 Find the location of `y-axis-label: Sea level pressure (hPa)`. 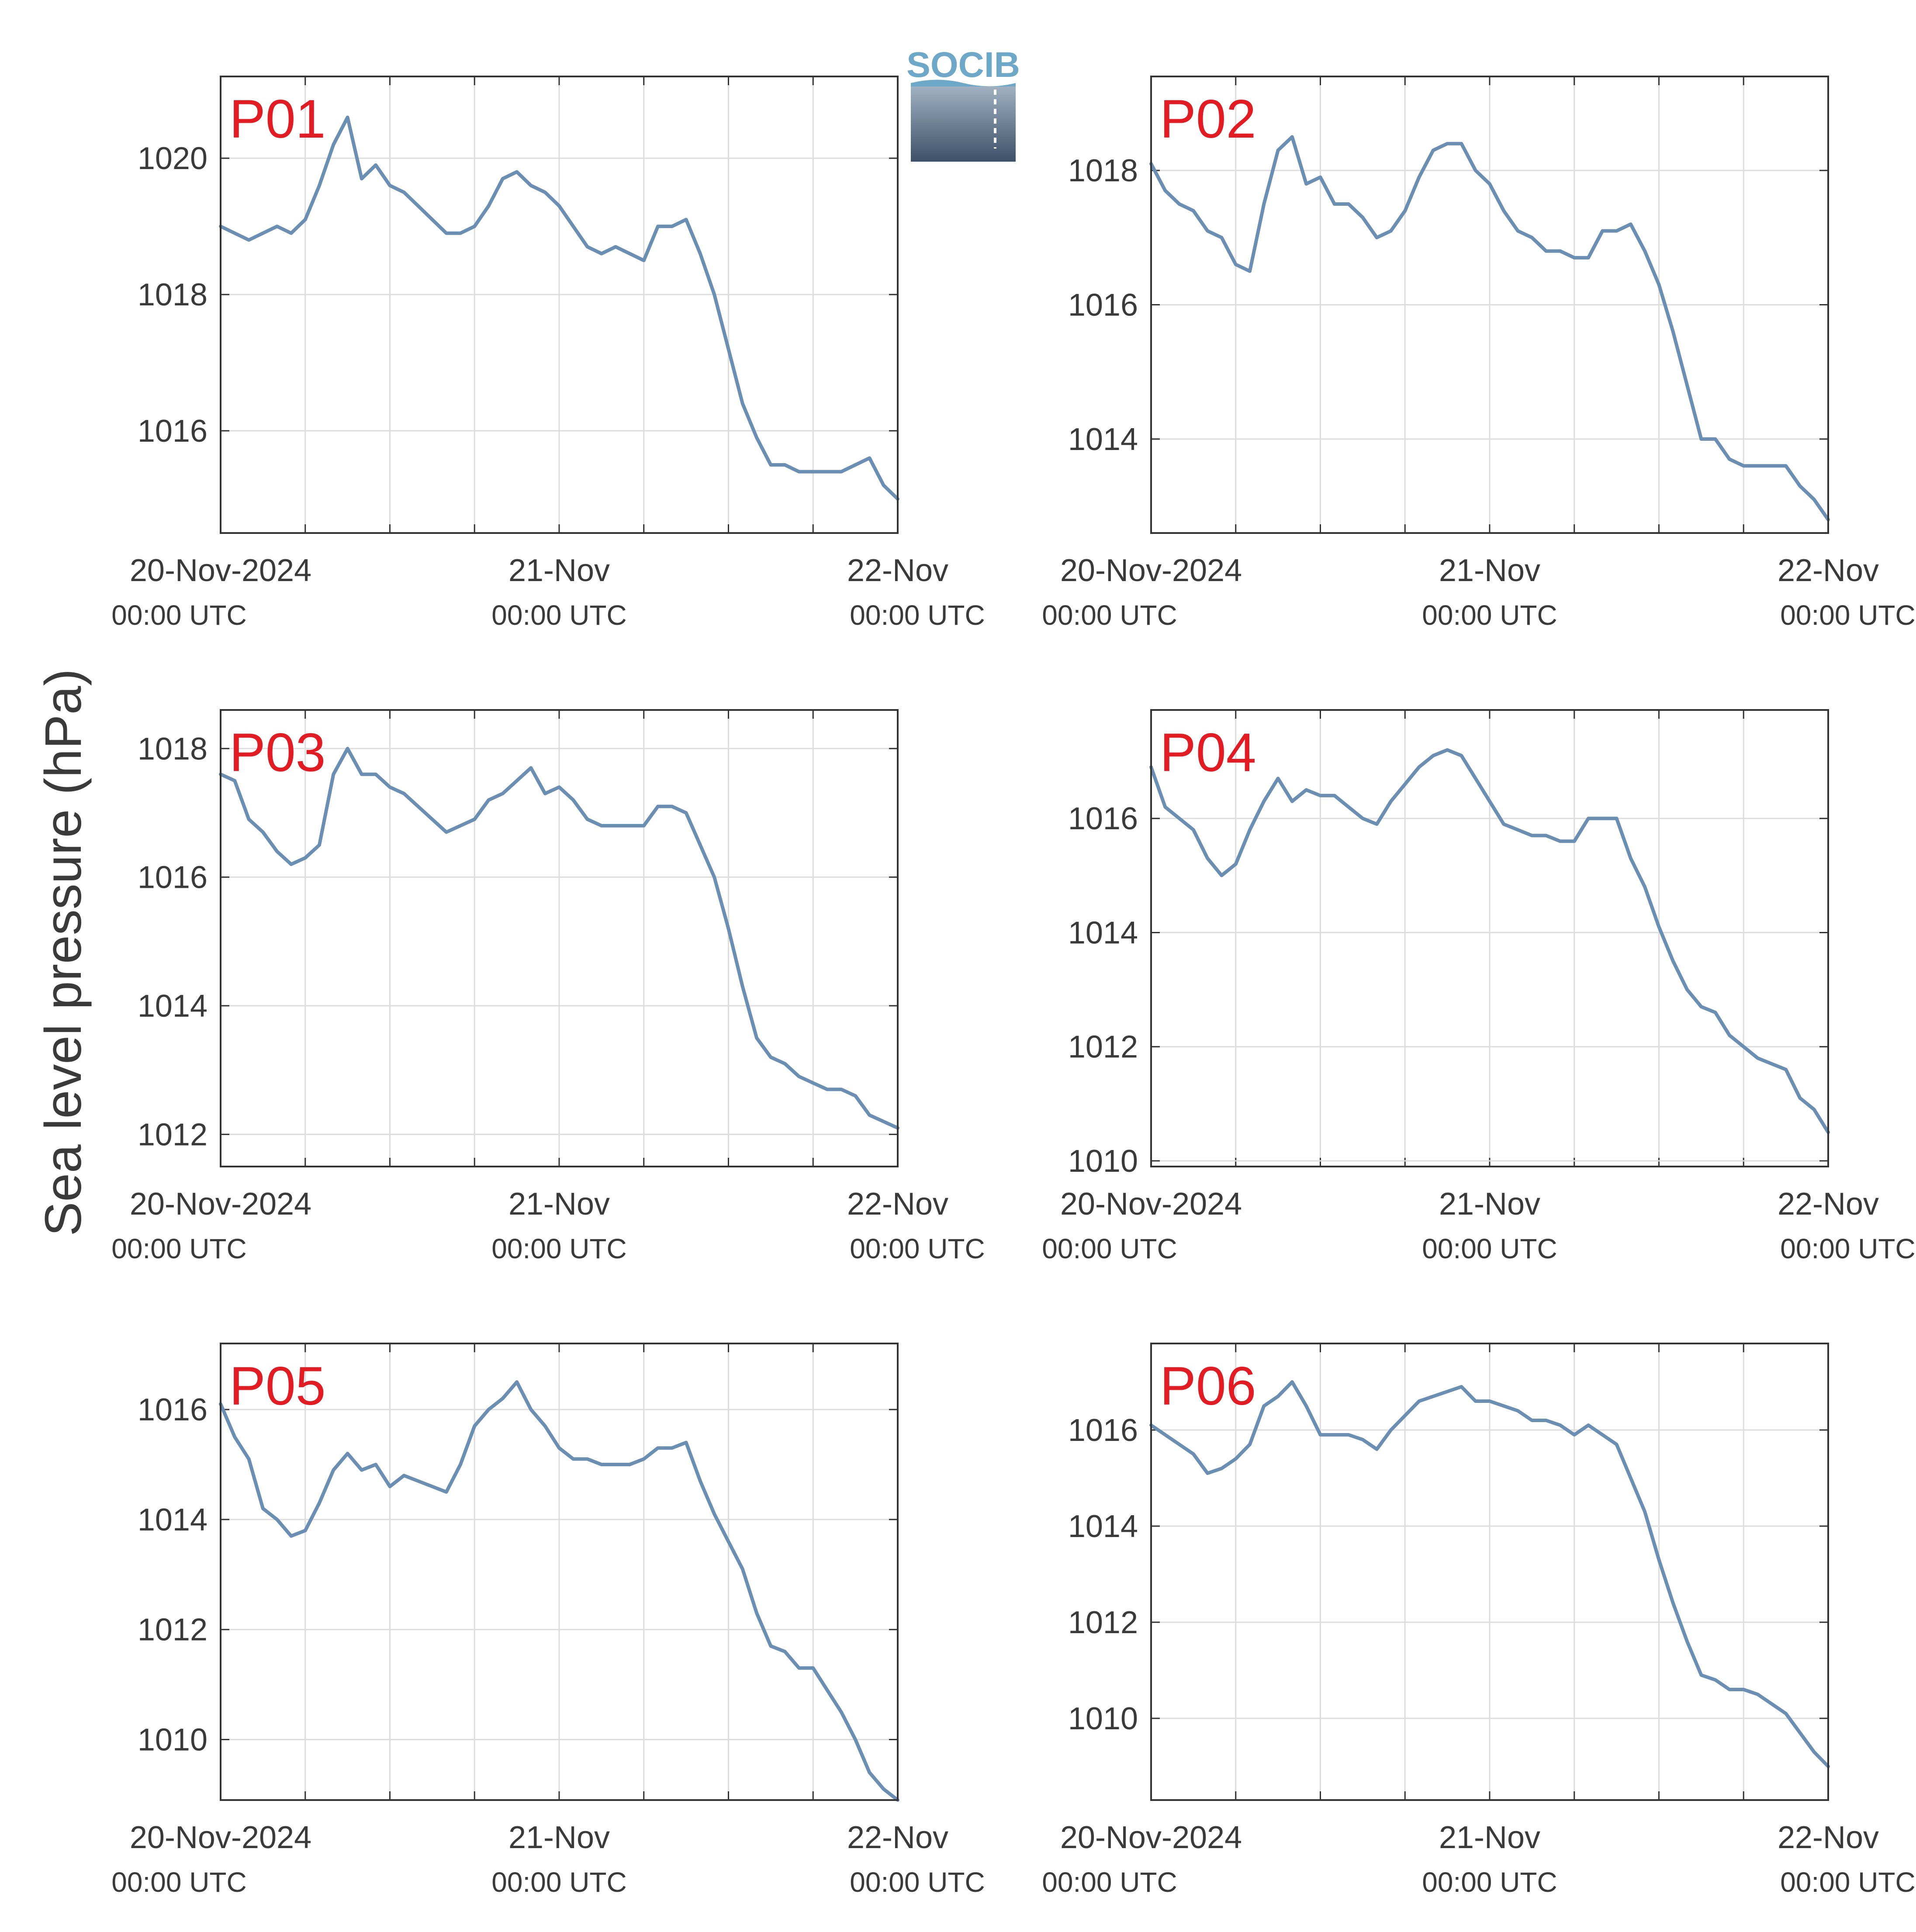

y-axis-label: Sea level pressure (hPa) is located at coordinates (64, 952).